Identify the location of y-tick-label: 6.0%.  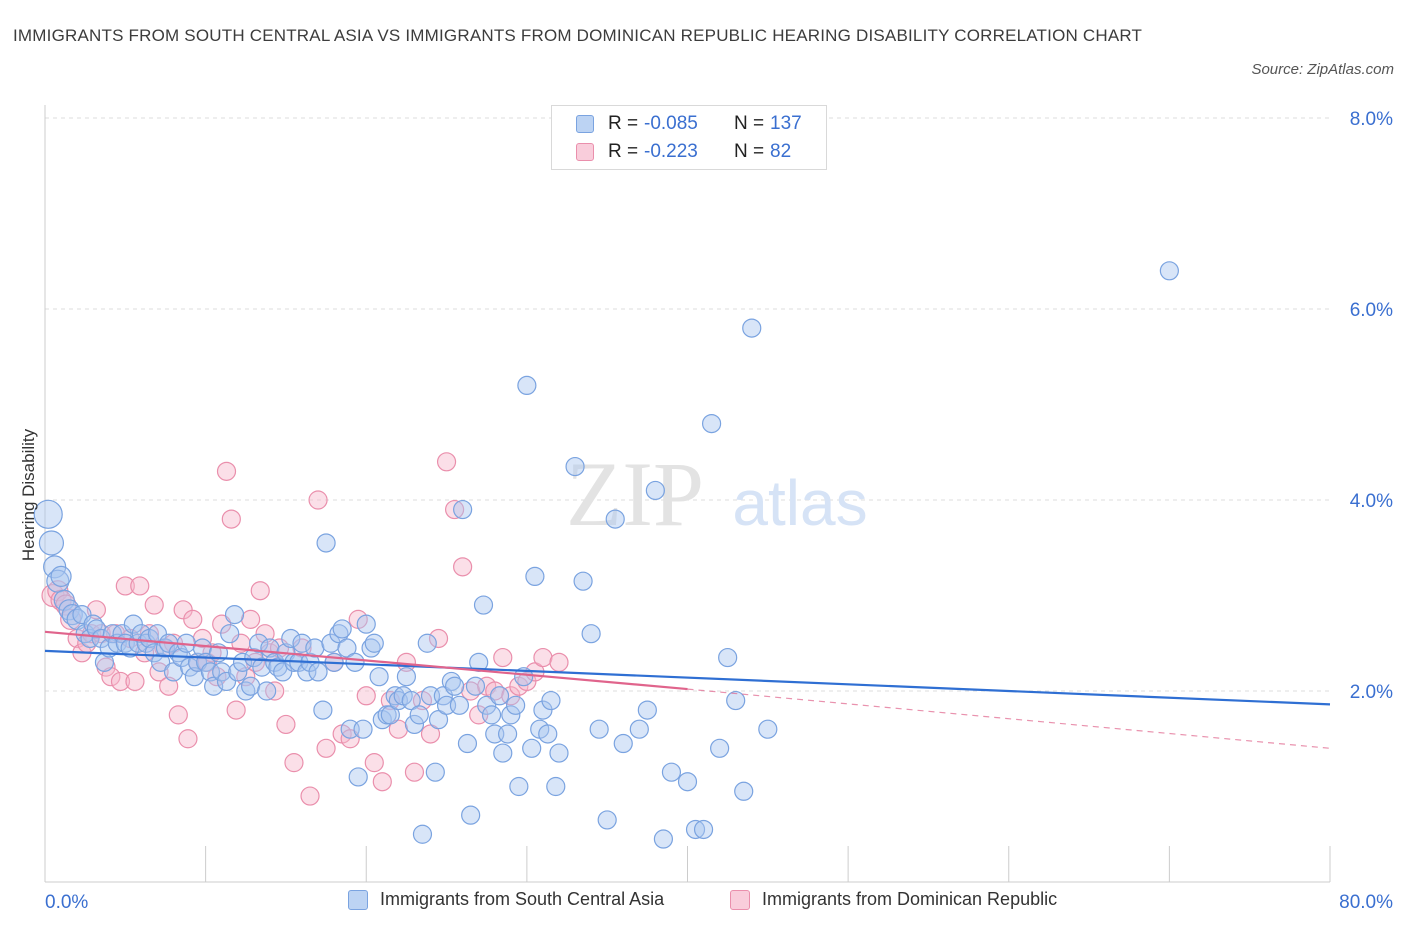
(1371, 310).